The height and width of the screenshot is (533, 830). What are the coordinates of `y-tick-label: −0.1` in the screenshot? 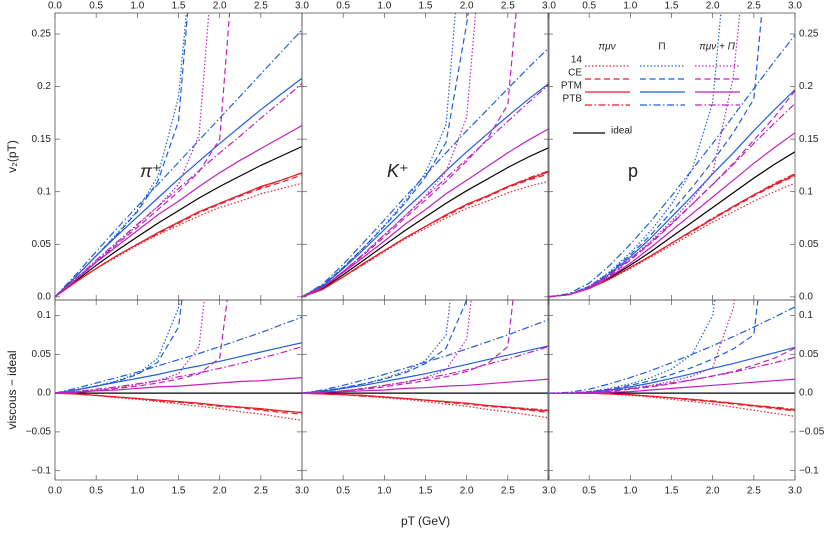 It's located at (41, 470).